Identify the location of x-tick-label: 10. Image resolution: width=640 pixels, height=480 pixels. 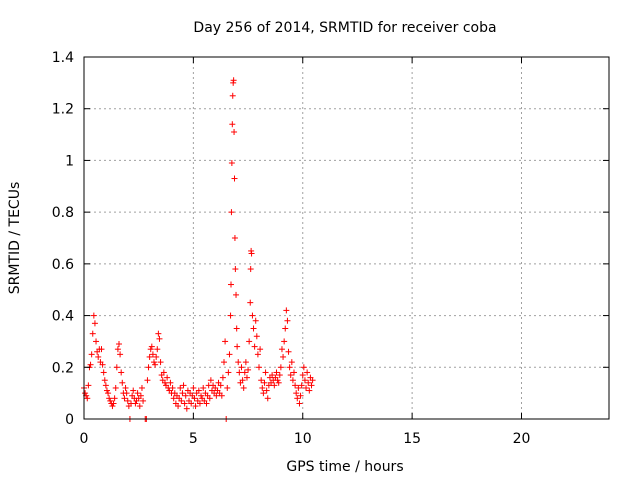
(303, 439).